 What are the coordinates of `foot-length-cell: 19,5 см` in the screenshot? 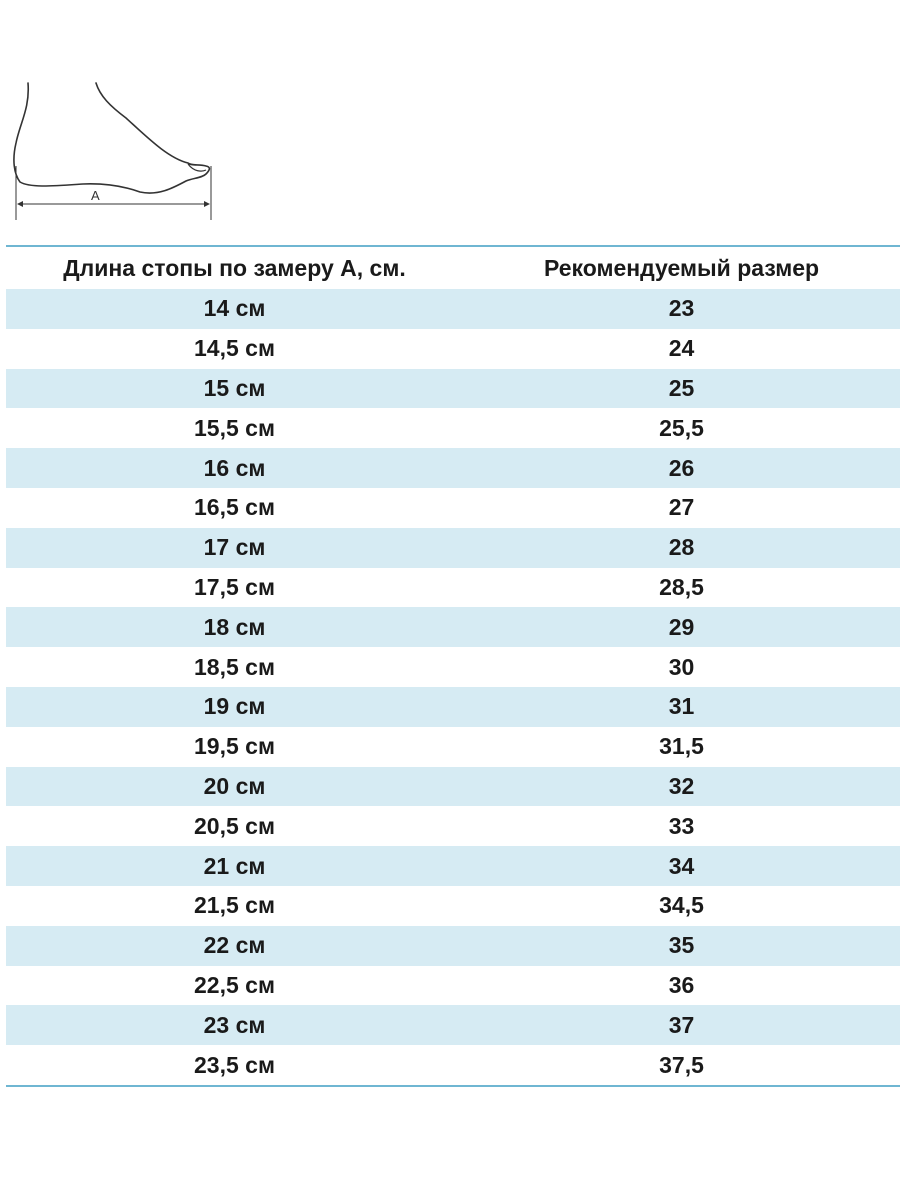 It's located at (234, 746).